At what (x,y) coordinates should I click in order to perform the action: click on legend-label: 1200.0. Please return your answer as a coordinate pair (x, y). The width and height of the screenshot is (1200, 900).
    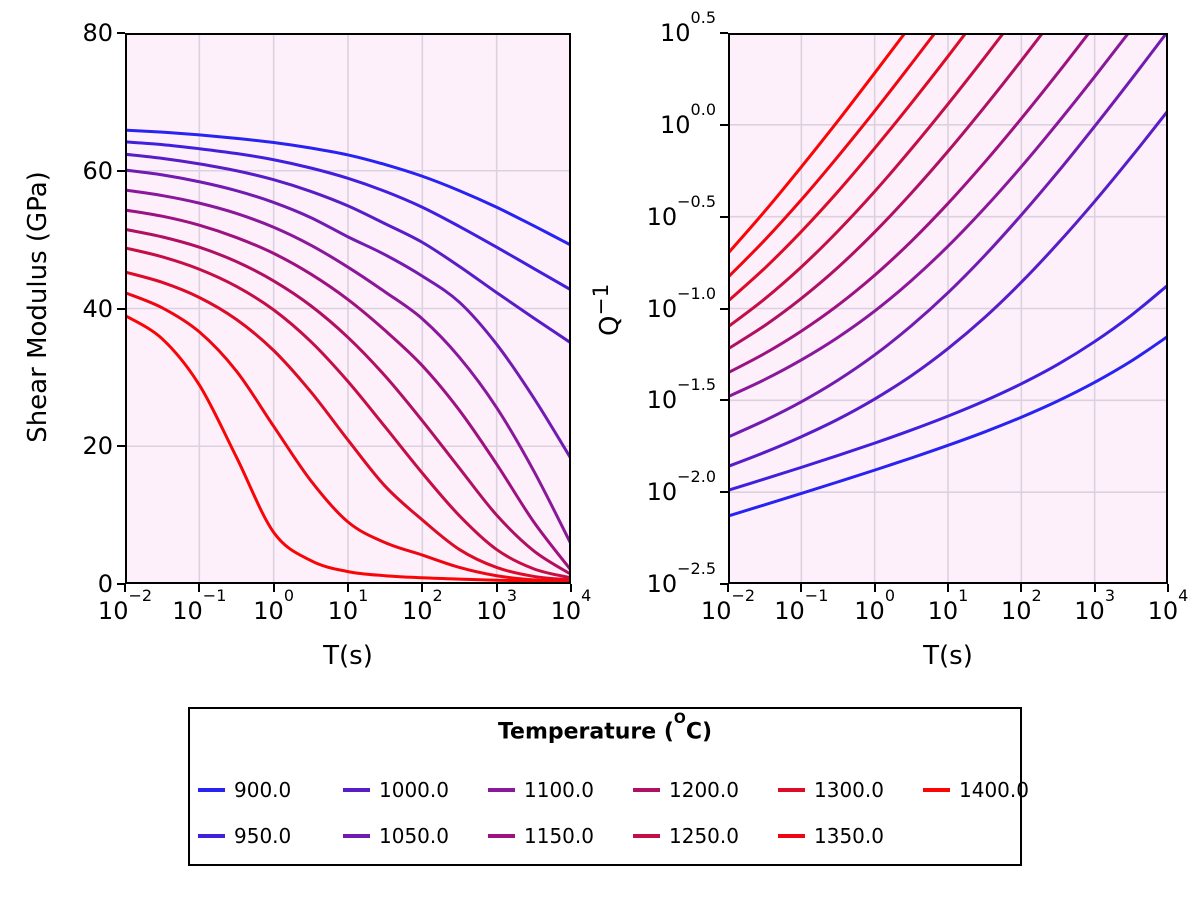
    Looking at the image, I should click on (704, 790).